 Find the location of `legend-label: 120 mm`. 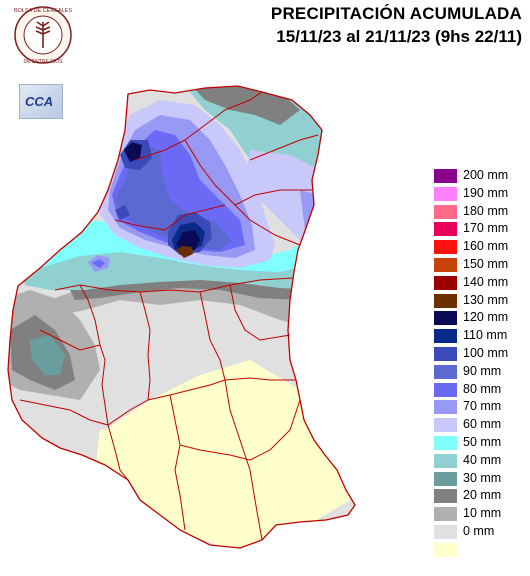

legend-label: 120 mm is located at coordinates (486, 317).